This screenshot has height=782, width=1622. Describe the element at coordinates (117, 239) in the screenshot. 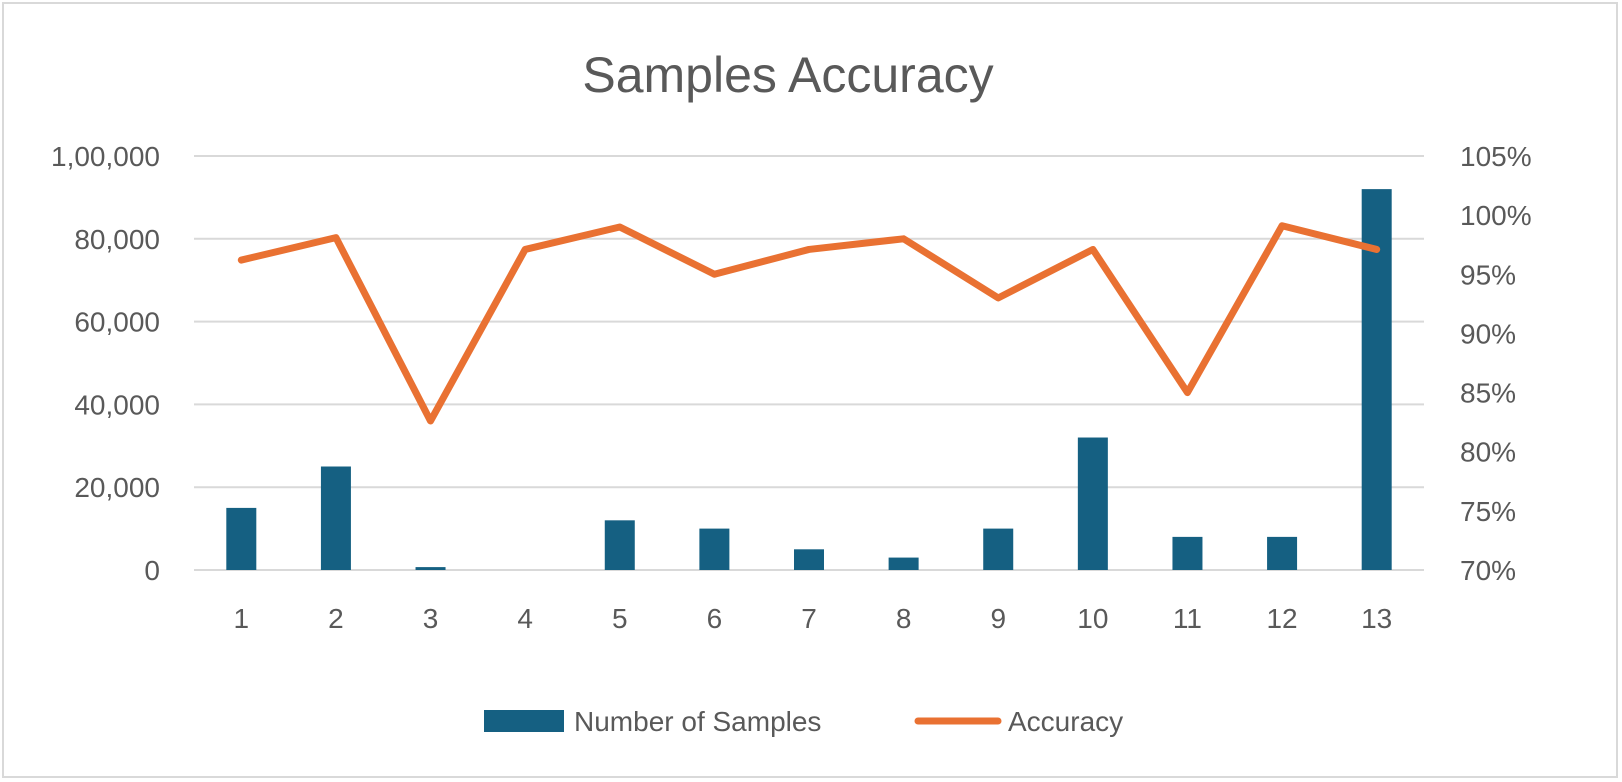

I see `left-tick-label: 80,000` at that location.